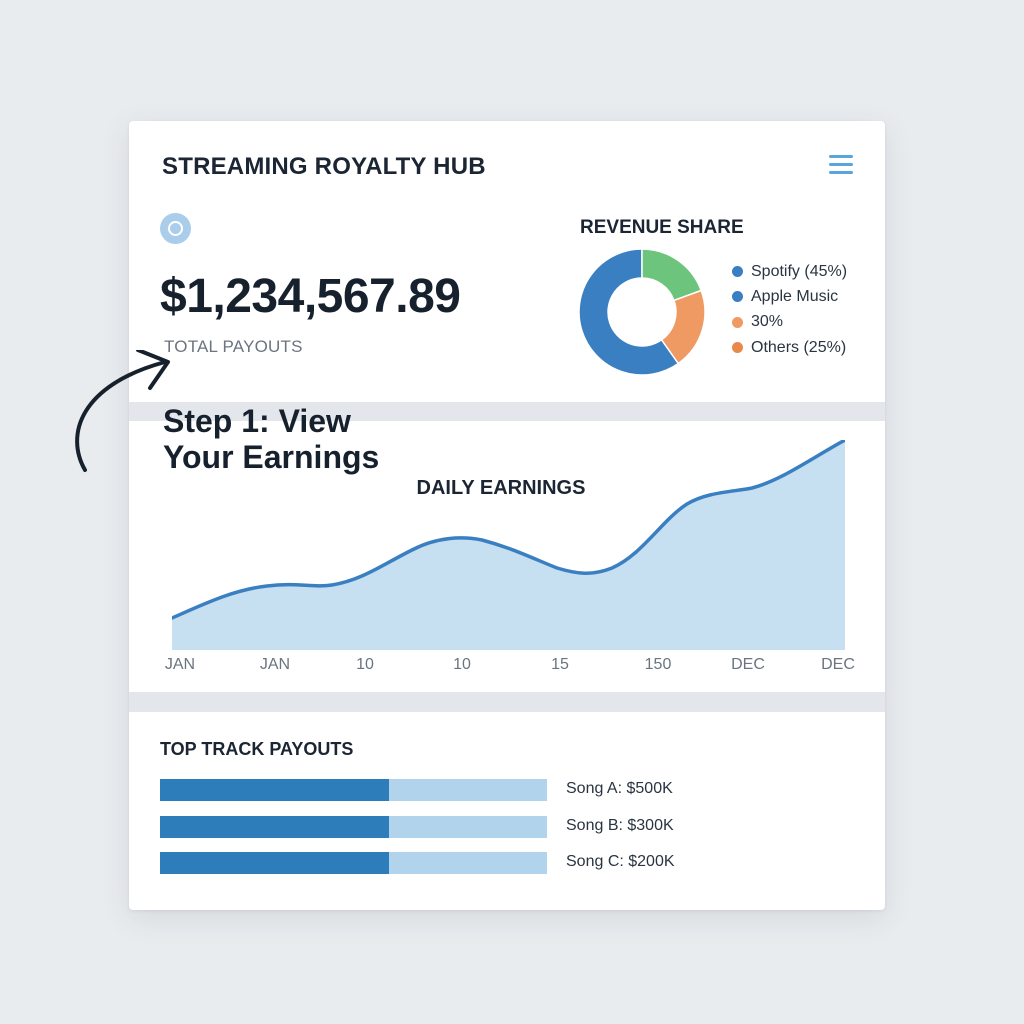  Describe the element at coordinates (619, 788) in the screenshot. I see `track-label: Song A: $500K` at that location.